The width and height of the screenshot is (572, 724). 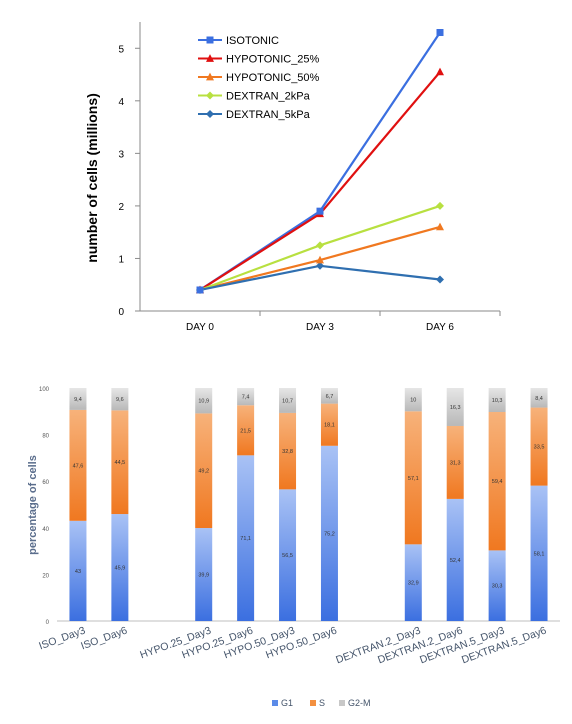 What do you see at coordinates (104, 638) in the screenshot?
I see `bar-chart-x-tick-label: ISO_Day6` at bounding box center [104, 638].